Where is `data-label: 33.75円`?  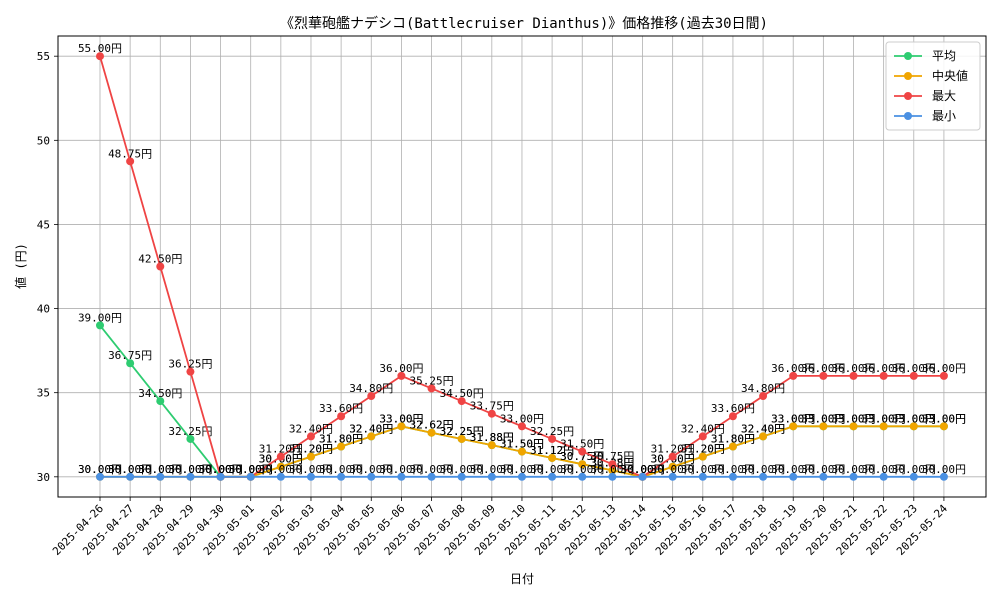
data-label: 33.75円 is located at coordinates (492, 406).